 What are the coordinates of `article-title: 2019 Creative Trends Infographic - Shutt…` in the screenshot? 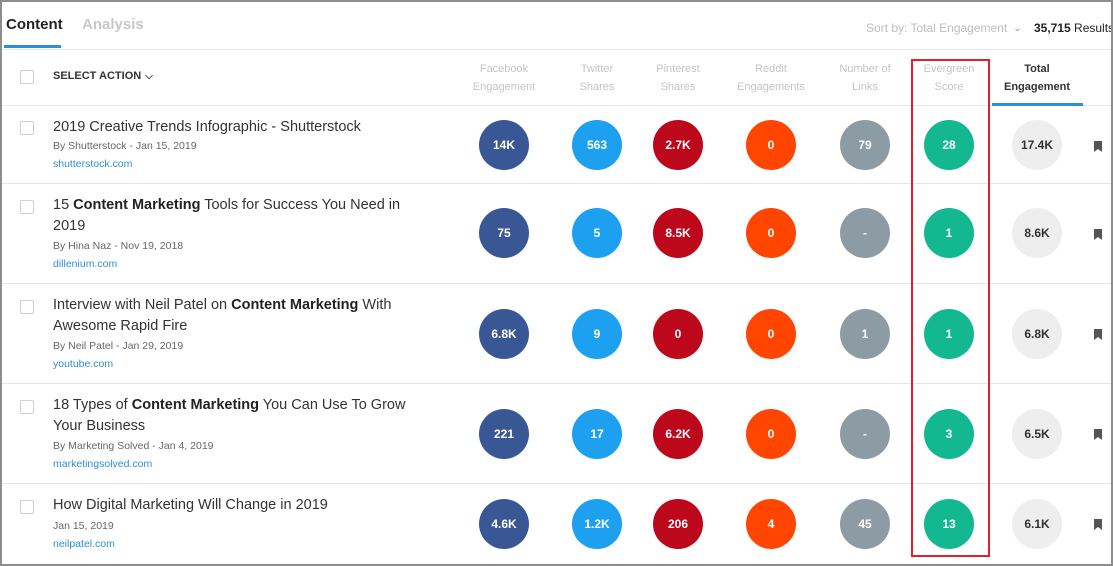 It's located at (238, 127).